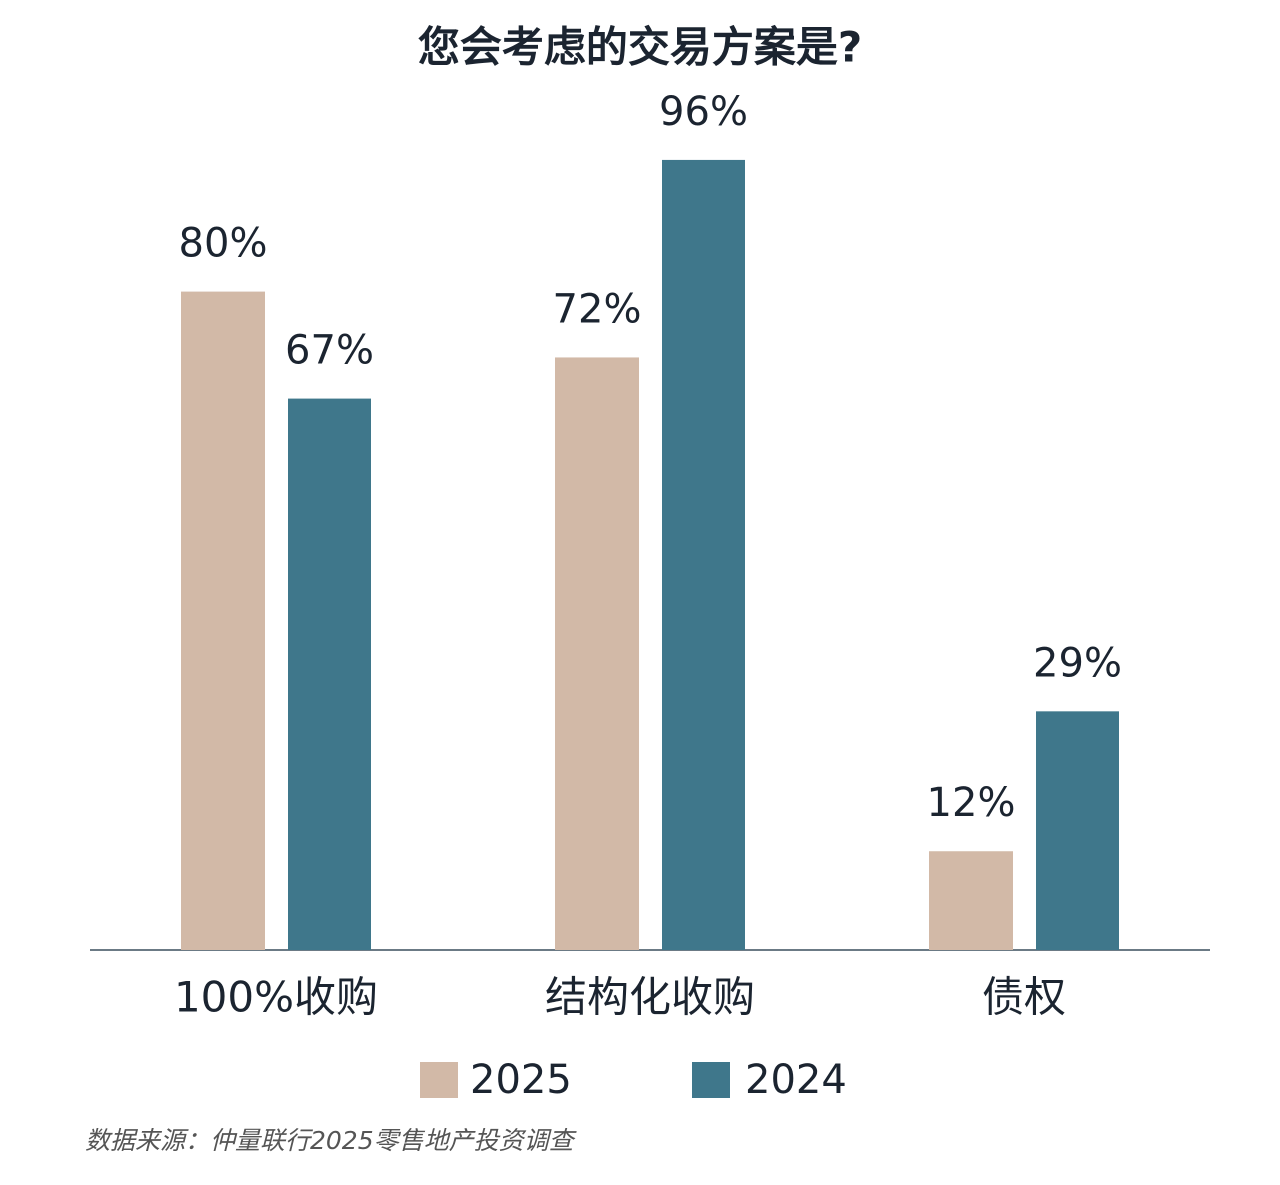  I want to click on x-tick-label: 100%收购, so click(276, 997).